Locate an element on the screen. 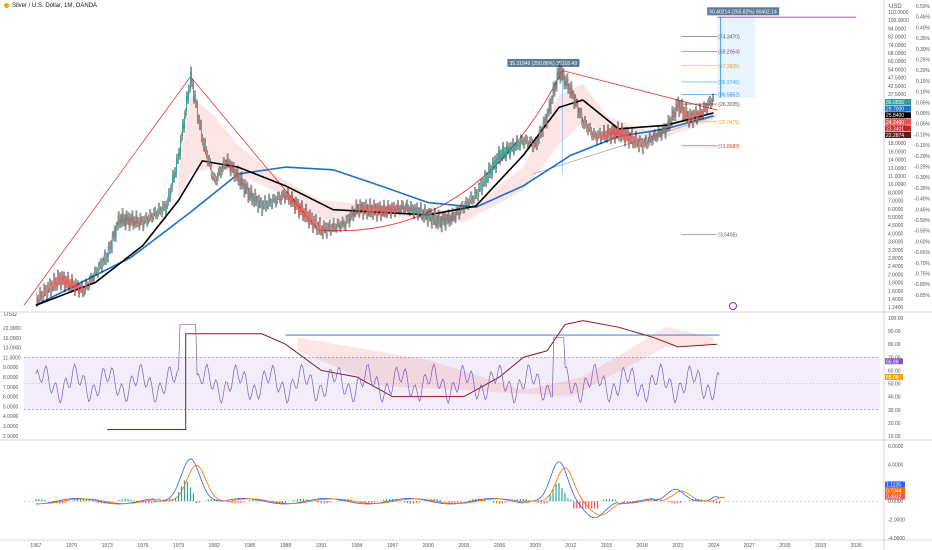 The image size is (932, 550). price-tick: 2.0000 is located at coordinates (896, 275).